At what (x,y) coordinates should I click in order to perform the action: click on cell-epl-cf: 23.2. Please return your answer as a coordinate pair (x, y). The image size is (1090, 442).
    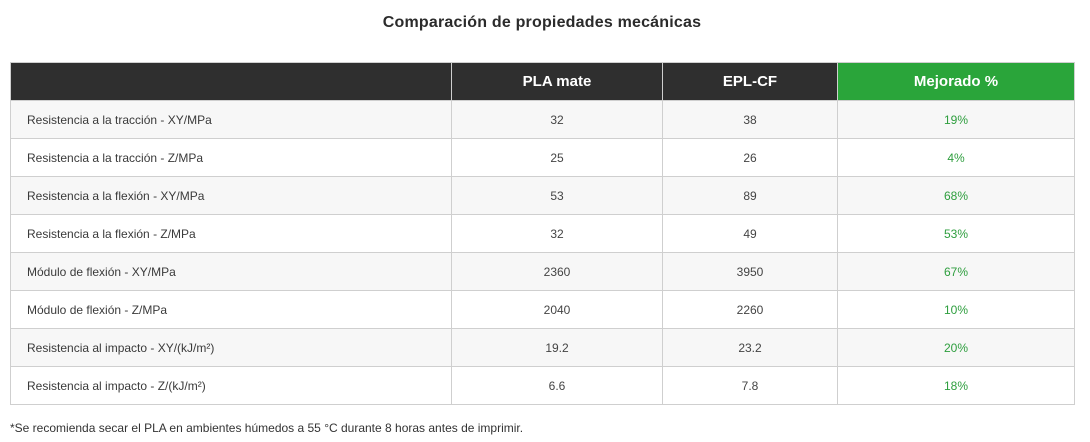
    Looking at the image, I should click on (750, 347).